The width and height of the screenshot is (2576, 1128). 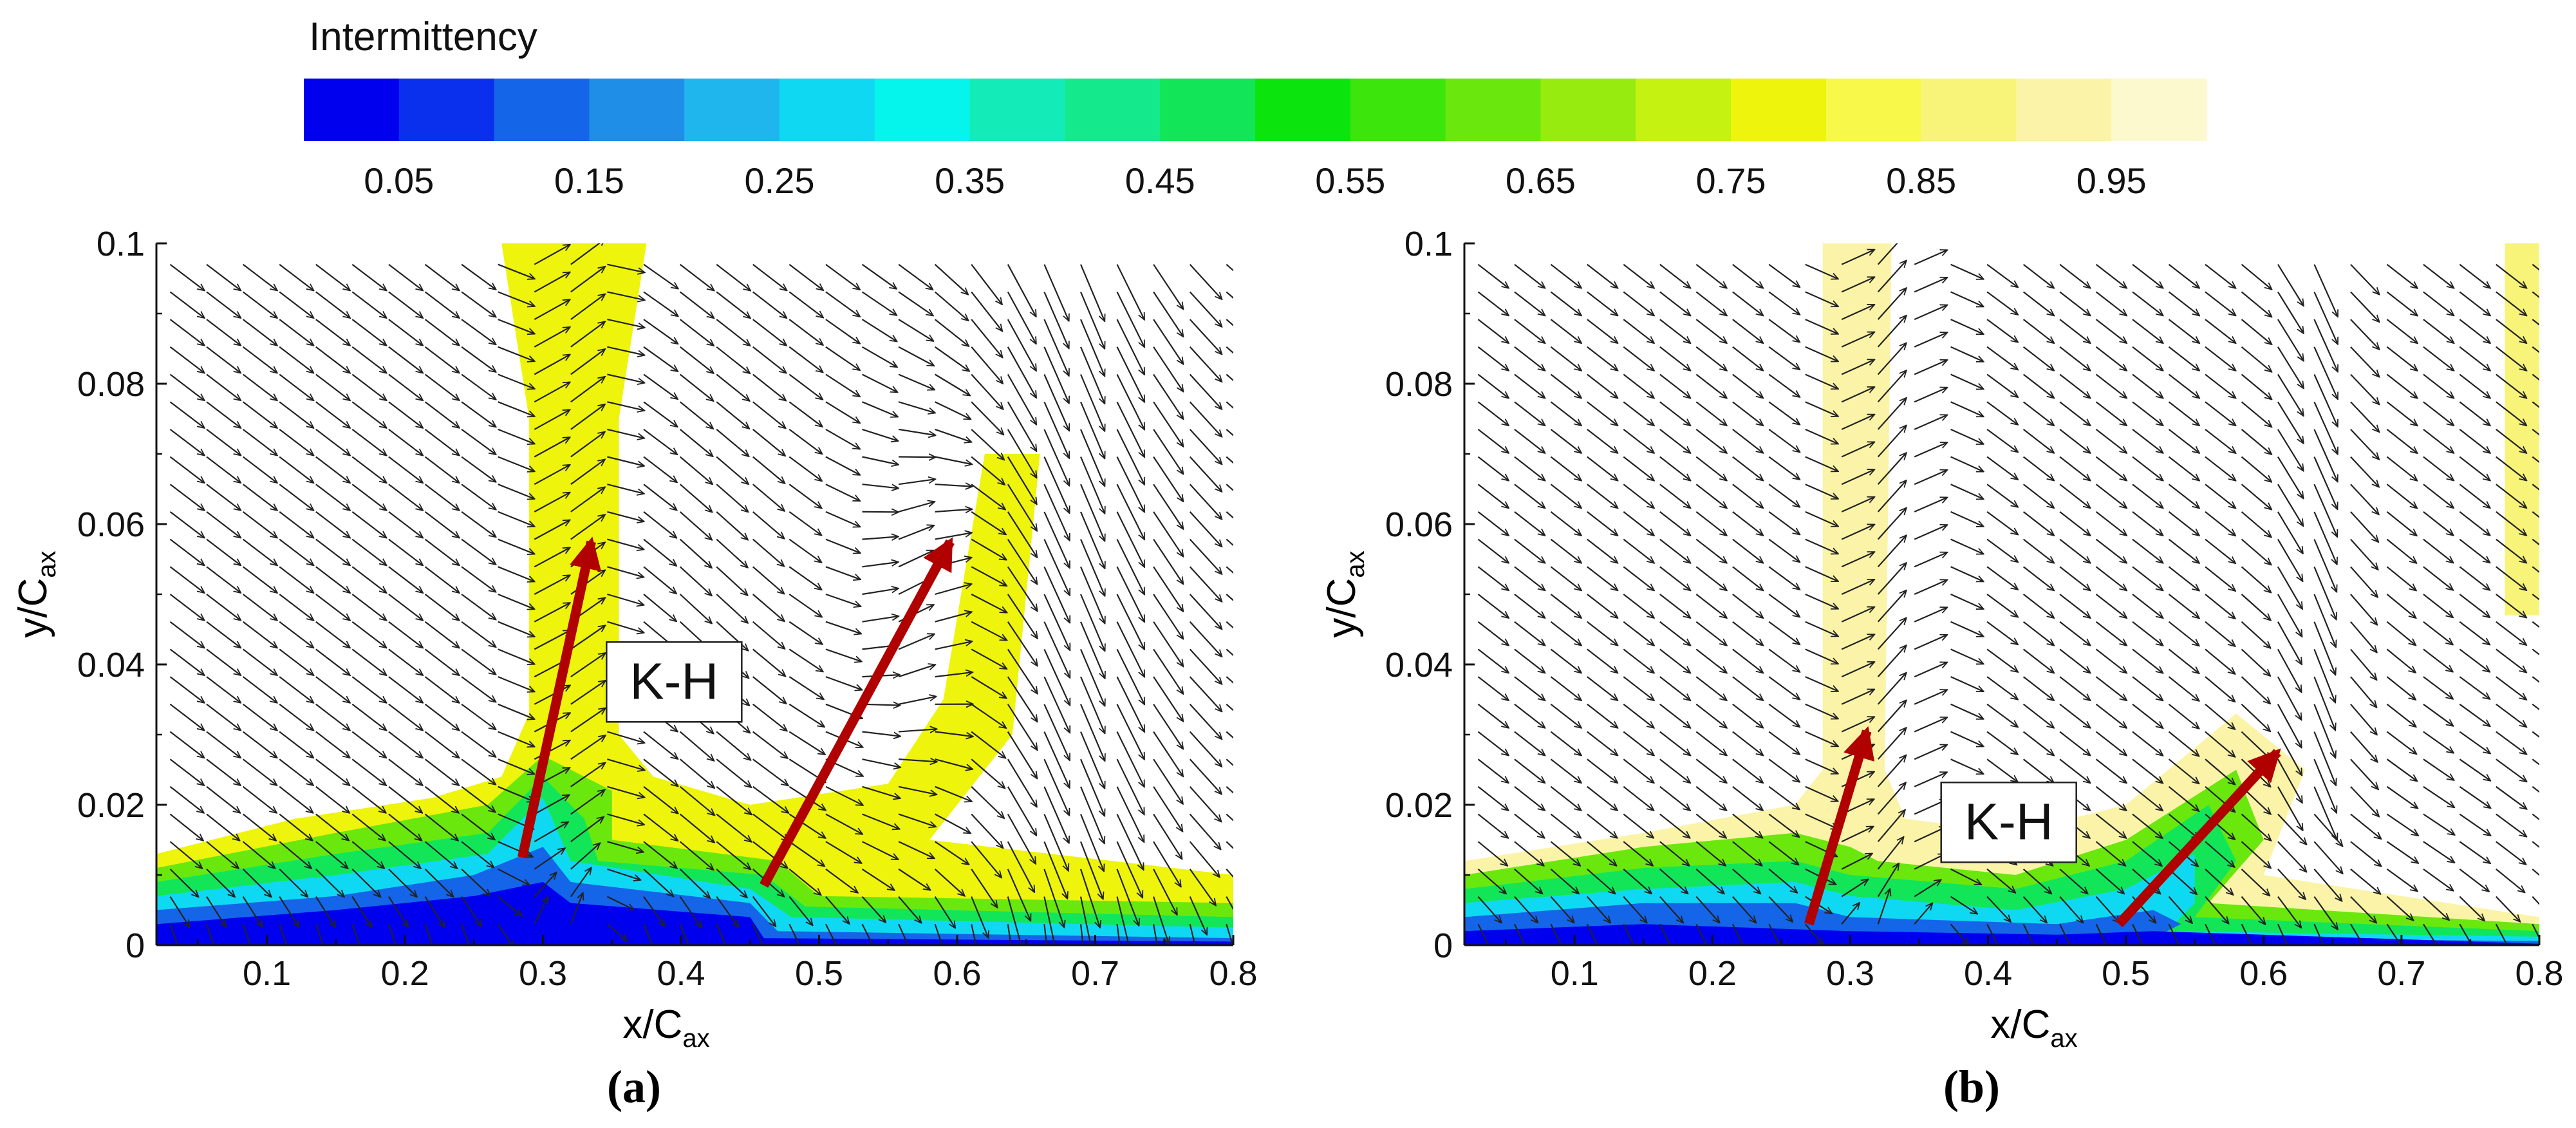 I want to click on x-tick-label: 0.1, so click(x=267, y=973).